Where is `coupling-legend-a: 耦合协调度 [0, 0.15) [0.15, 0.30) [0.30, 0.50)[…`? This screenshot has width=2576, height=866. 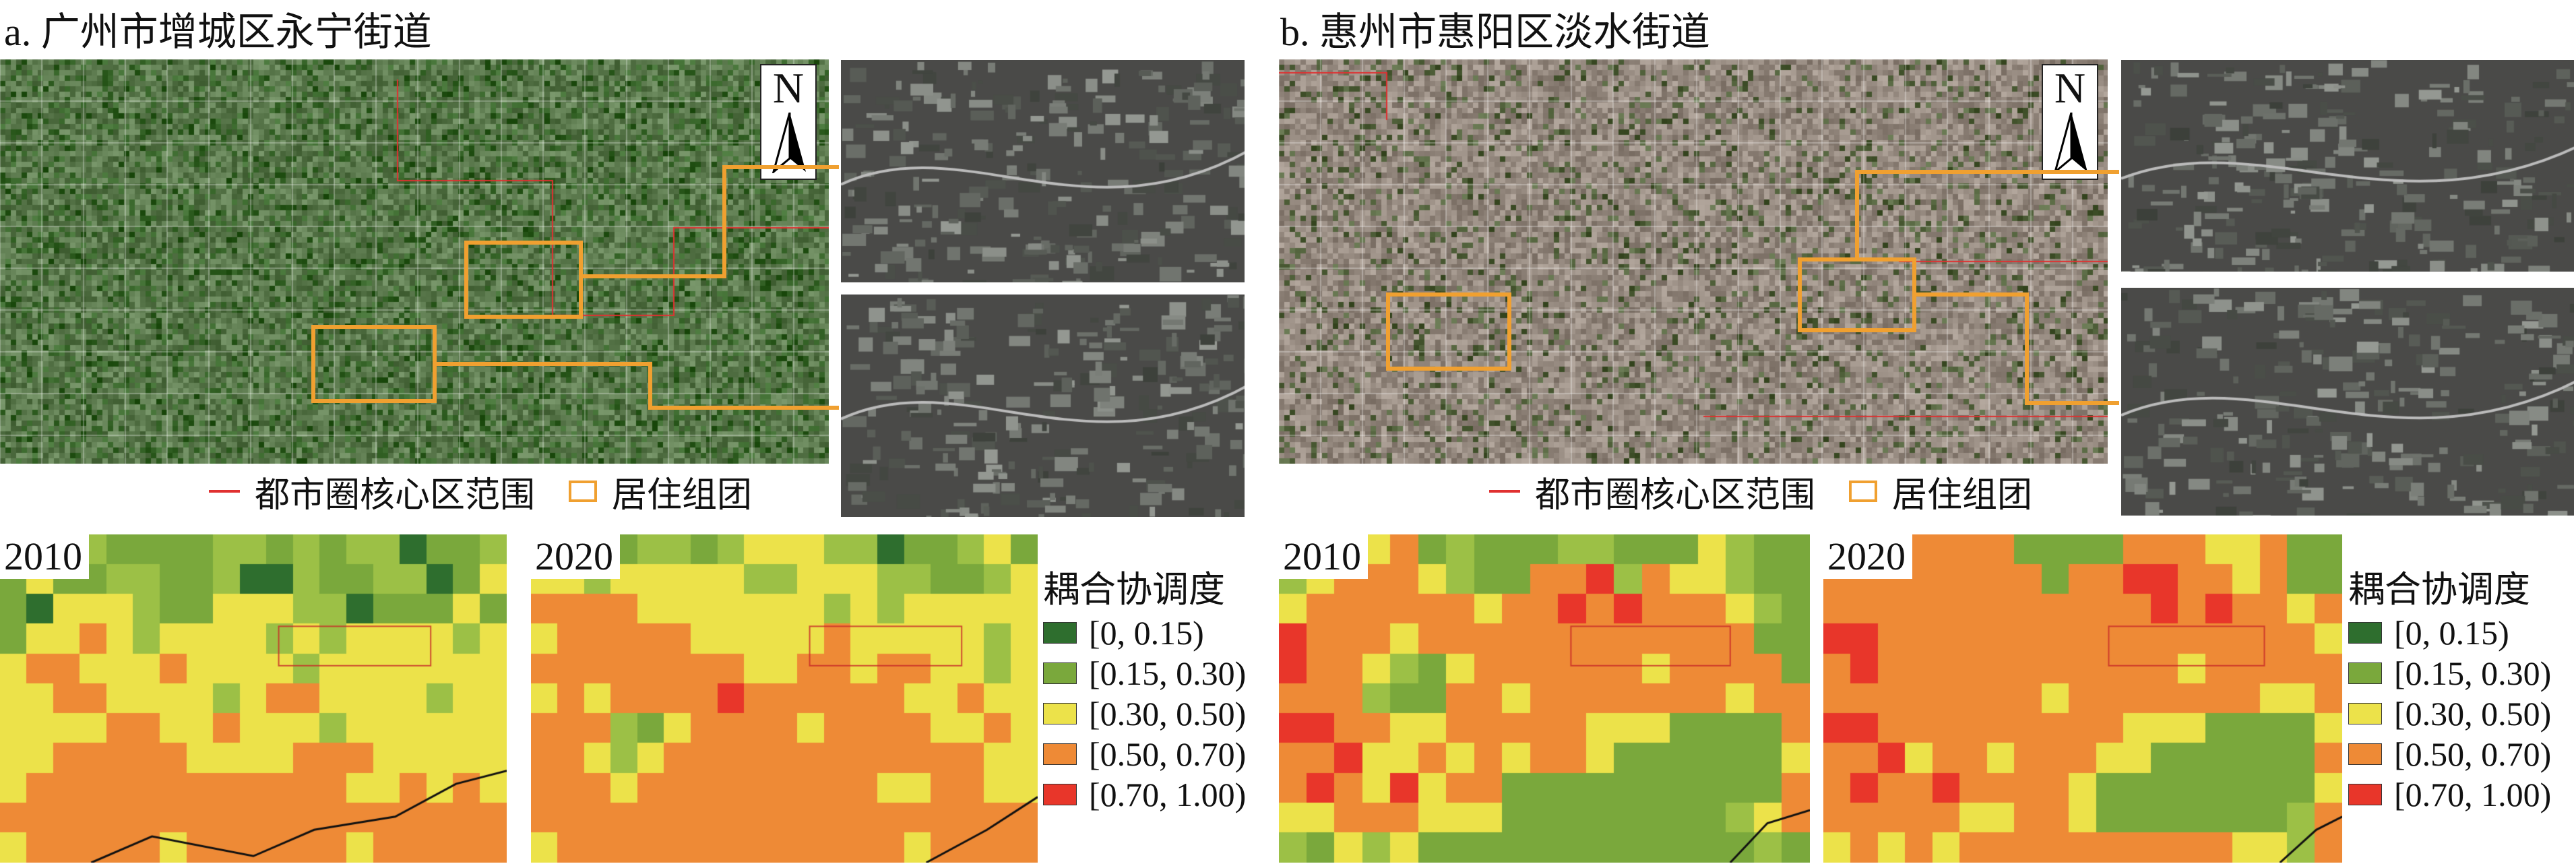 coupling-legend-a: 耦合协调度 [0, 0.15) [0.15, 0.30) [0.30, 0.50)[… is located at coordinates (1144, 687).